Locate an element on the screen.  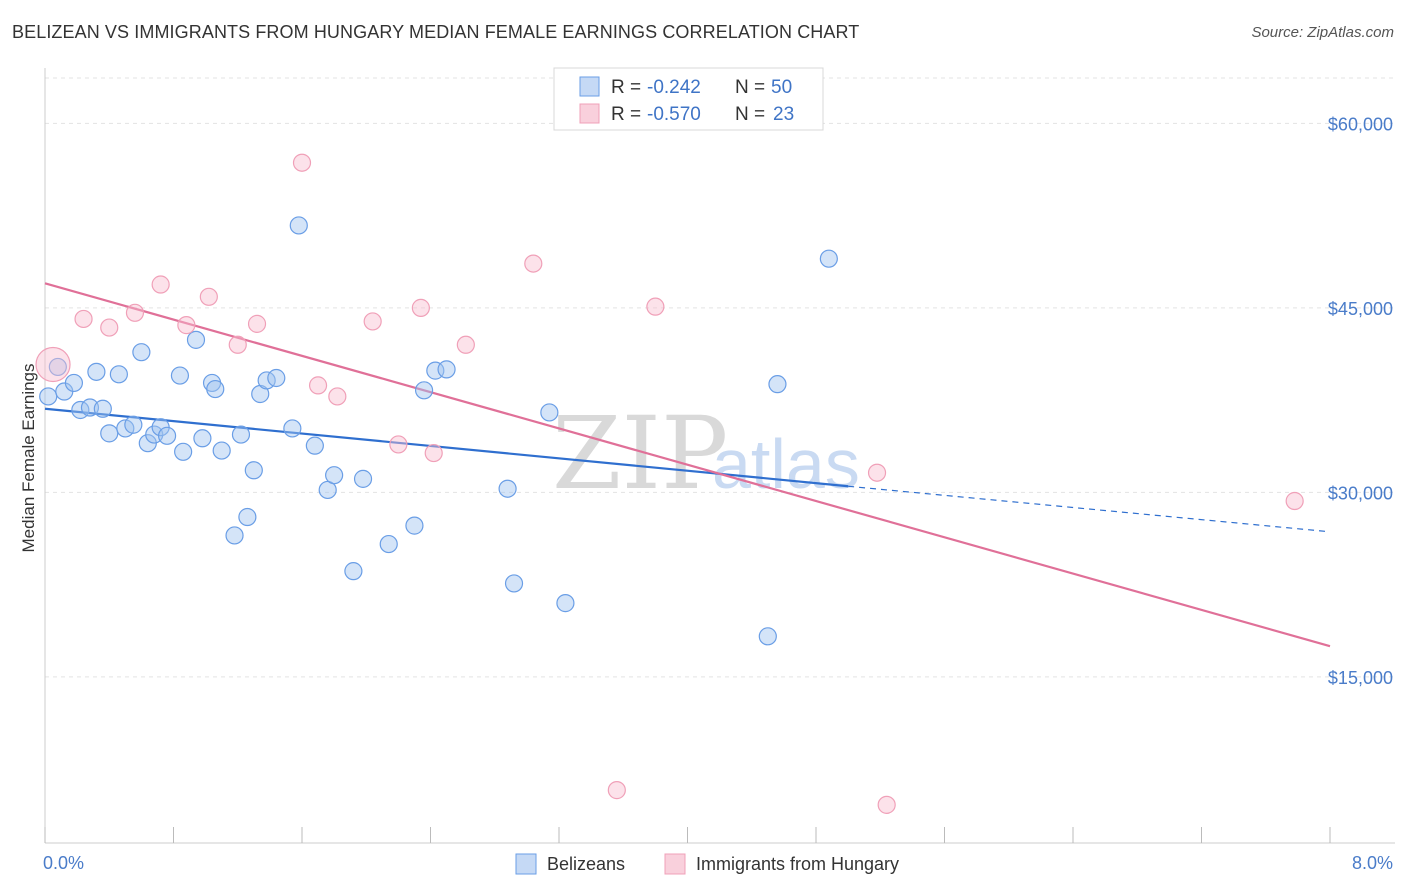
series-legend-belizeans: Belizeans is located at coordinates (586, 864).